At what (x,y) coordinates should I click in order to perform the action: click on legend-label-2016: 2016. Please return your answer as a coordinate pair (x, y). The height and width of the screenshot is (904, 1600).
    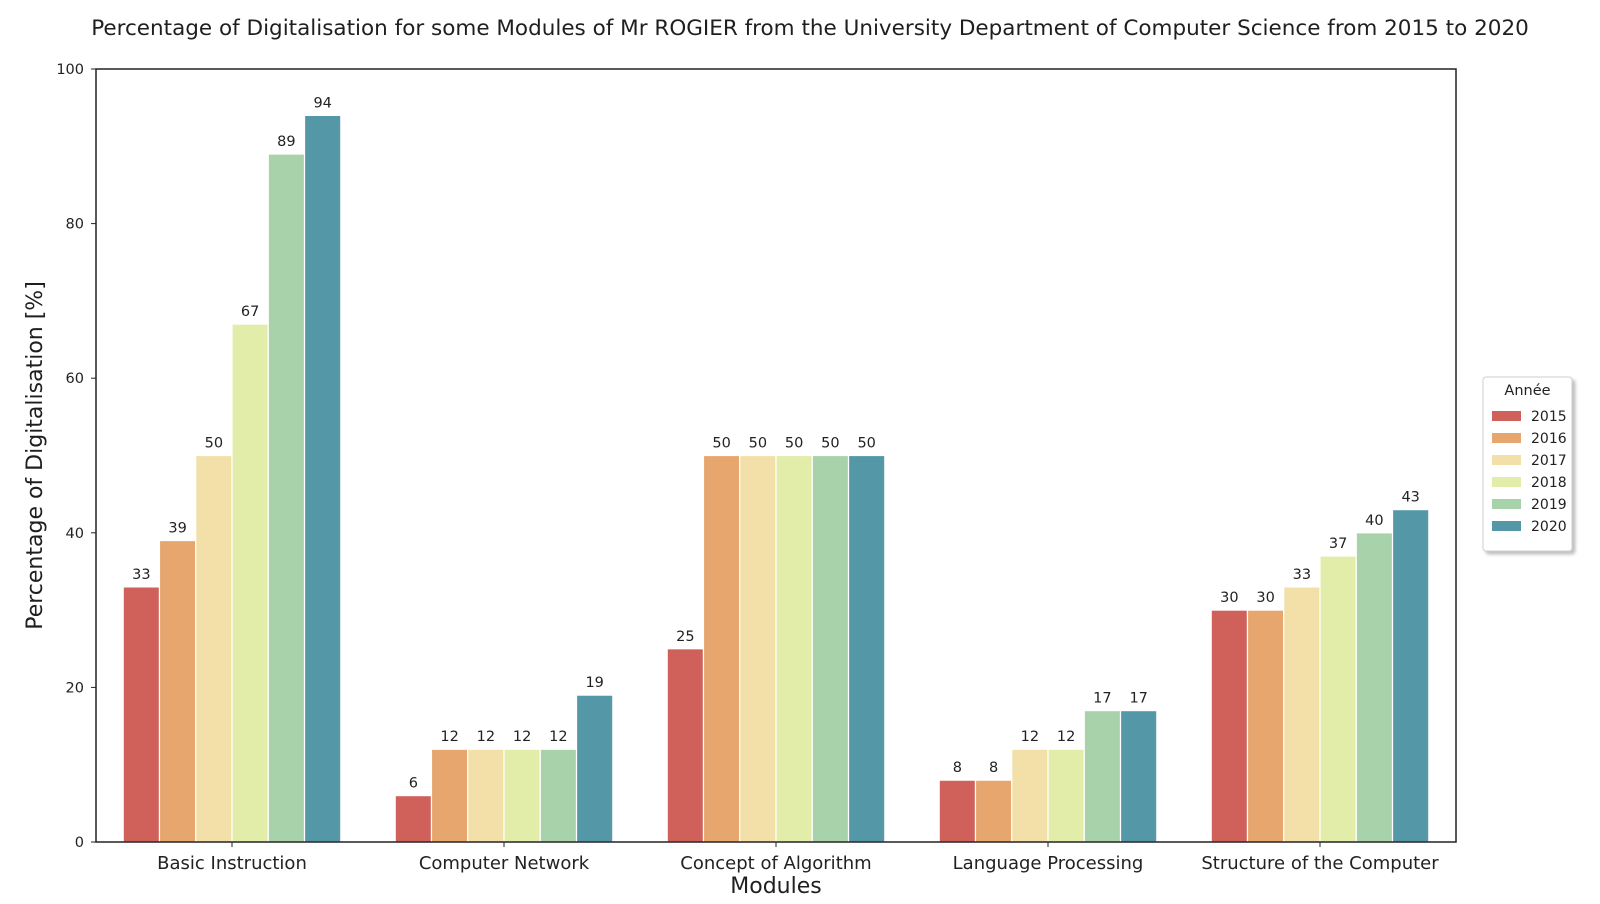
    Looking at the image, I should click on (1549, 439).